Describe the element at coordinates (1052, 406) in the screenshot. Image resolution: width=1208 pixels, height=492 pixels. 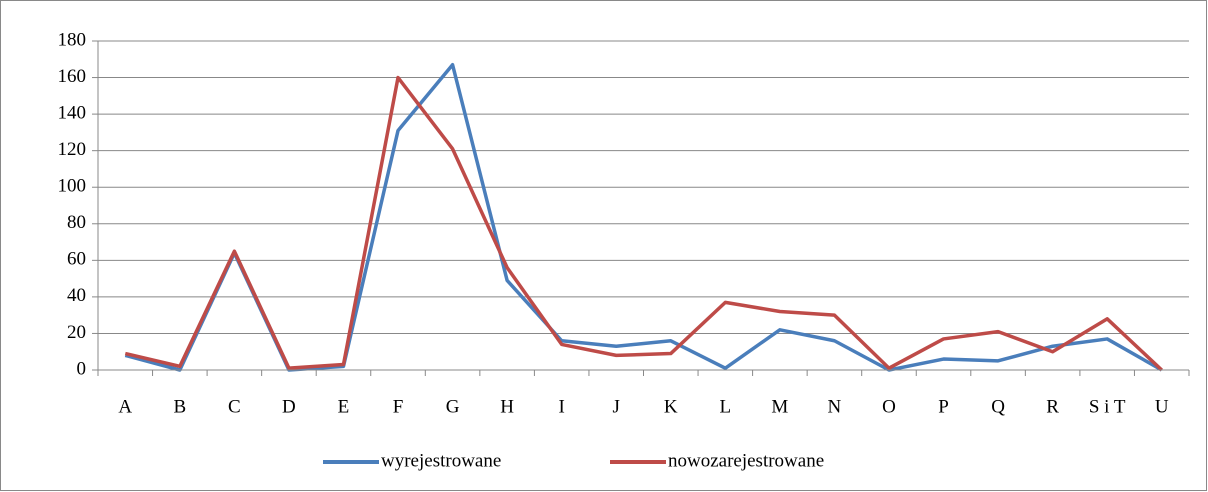
I see `x-tick-label: R` at that location.